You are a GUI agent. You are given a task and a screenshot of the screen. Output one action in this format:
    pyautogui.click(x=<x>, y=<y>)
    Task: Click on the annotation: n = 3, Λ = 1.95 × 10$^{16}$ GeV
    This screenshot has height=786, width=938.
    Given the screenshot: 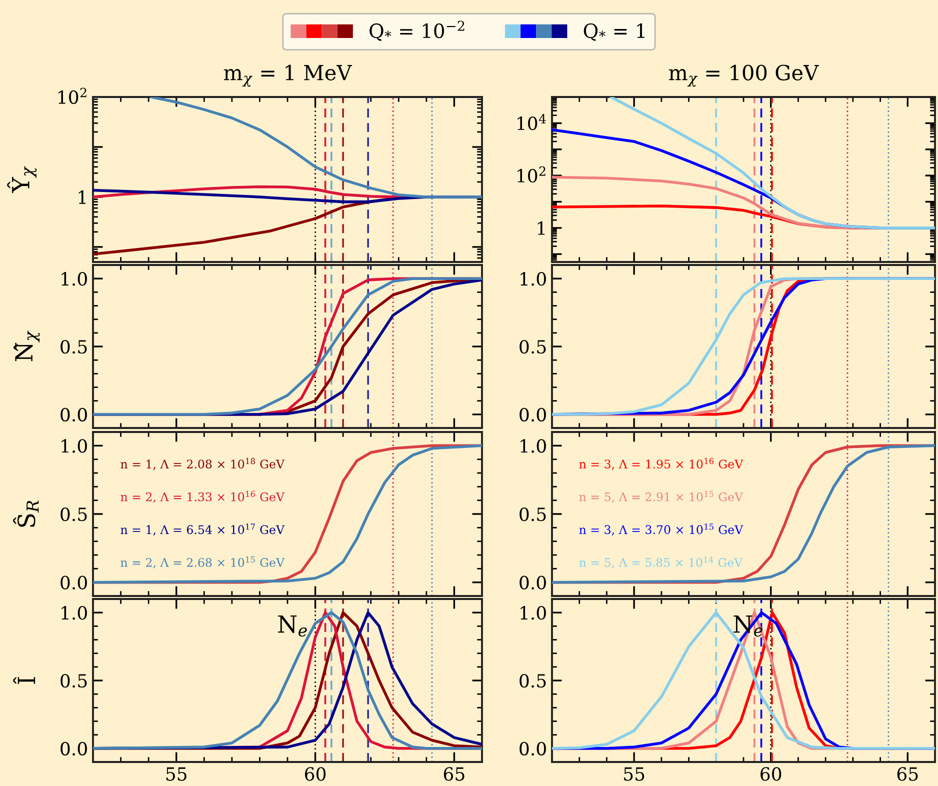 What is the action you would take?
    pyautogui.click(x=661, y=464)
    